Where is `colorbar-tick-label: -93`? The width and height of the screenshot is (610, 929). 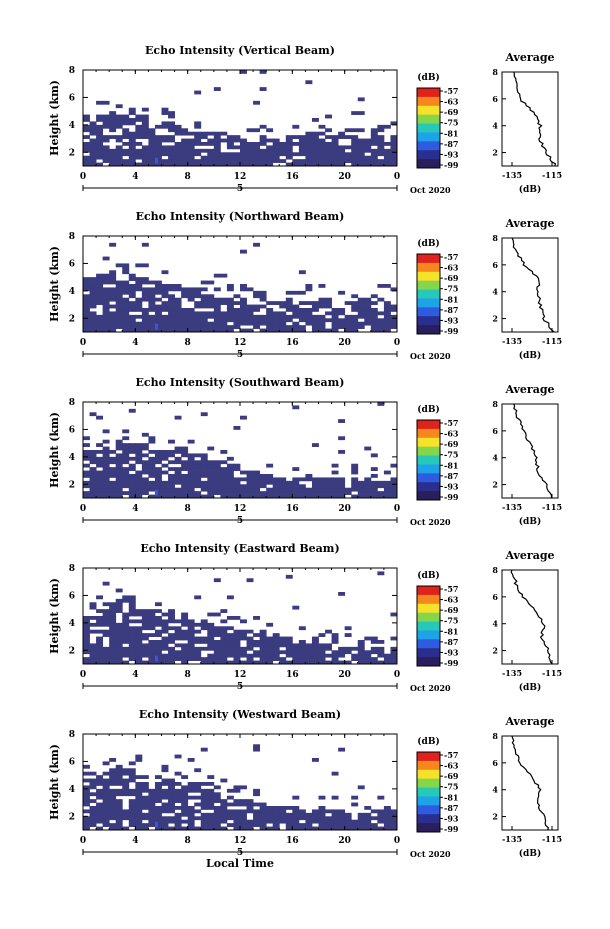
colorbar-tick-label: -93 is located at coordinates (451, 154).